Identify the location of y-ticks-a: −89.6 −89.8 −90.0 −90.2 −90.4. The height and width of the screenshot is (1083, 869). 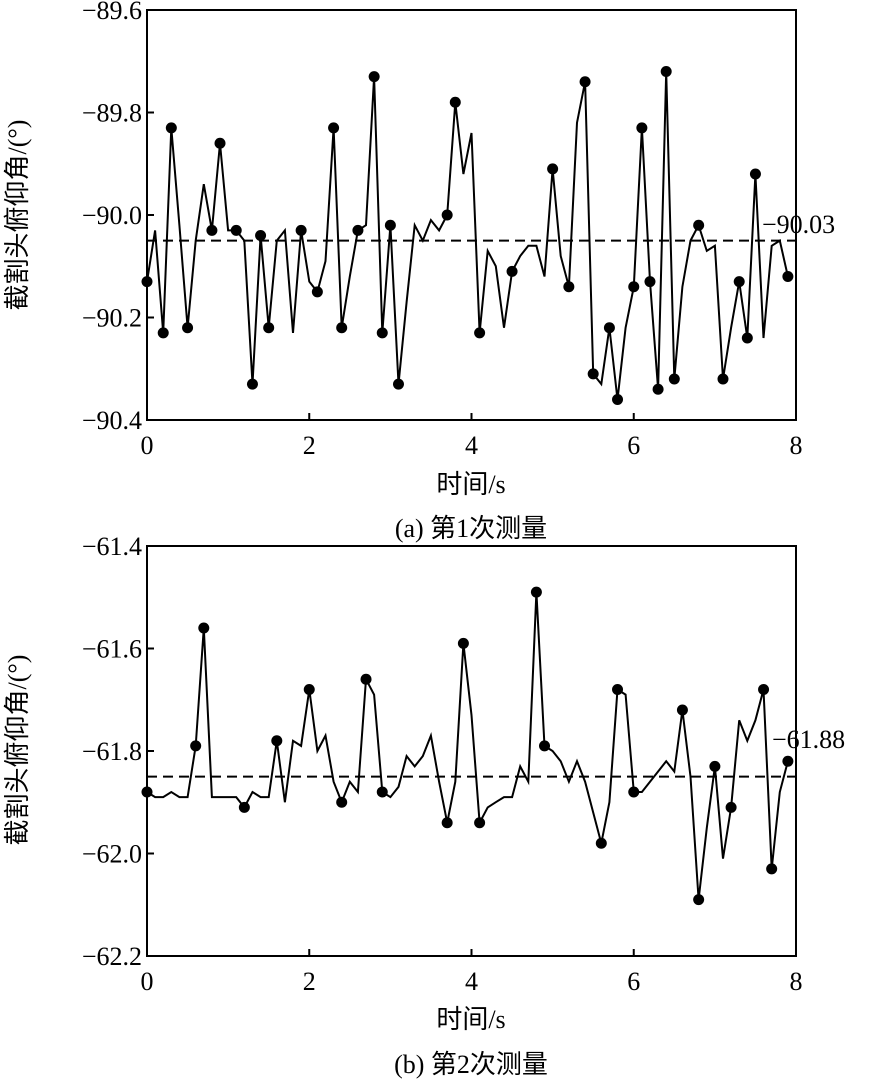
(118, 217).